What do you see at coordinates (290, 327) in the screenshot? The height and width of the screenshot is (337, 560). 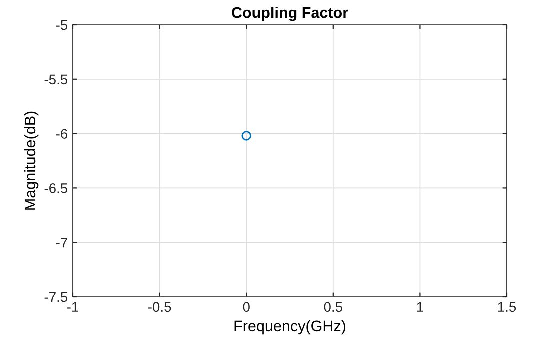 I see `x-axis-title: Frequency(GHz)` at bounding box center [290, 327].